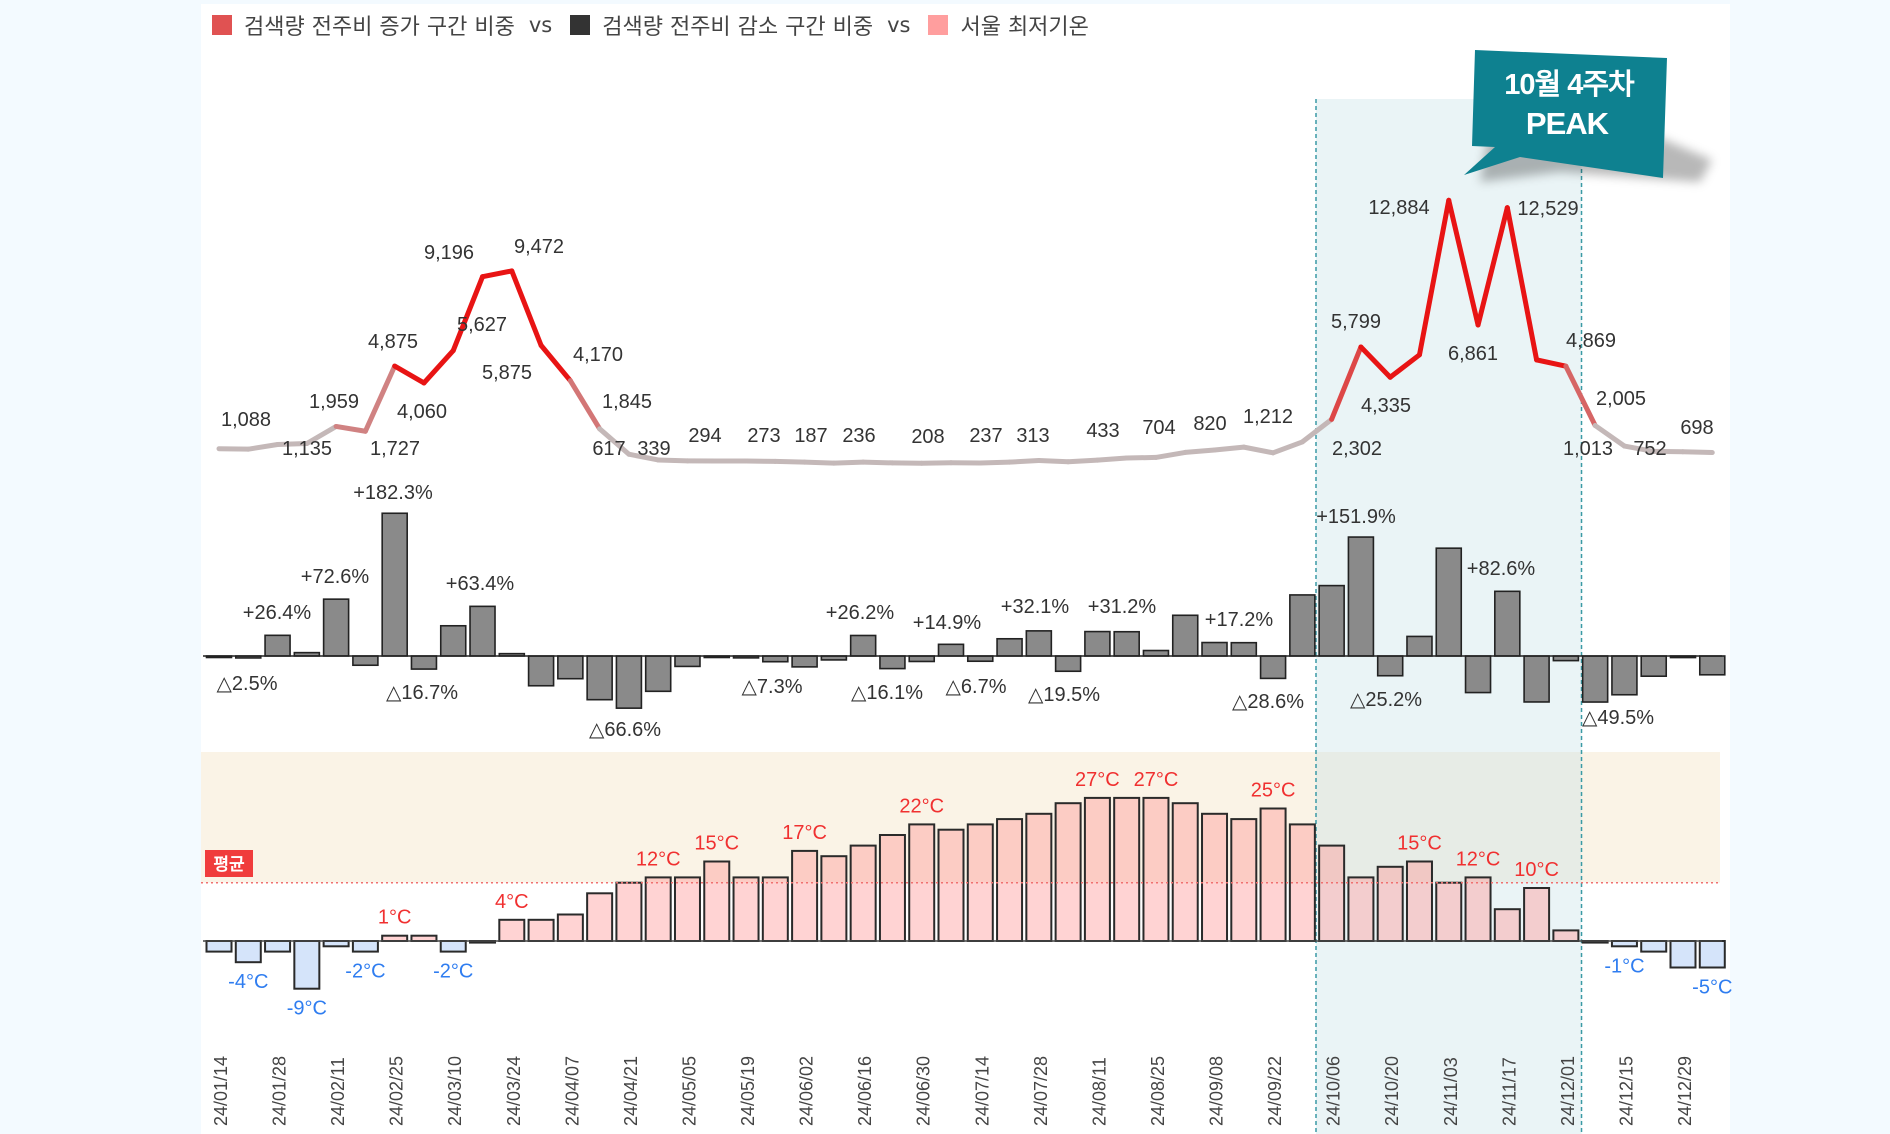  Describe the element at coordinates (379, 27) in the screenshot. I see `legend-label-increase: 검색량 전주비 증가 구간 비중` at that location.